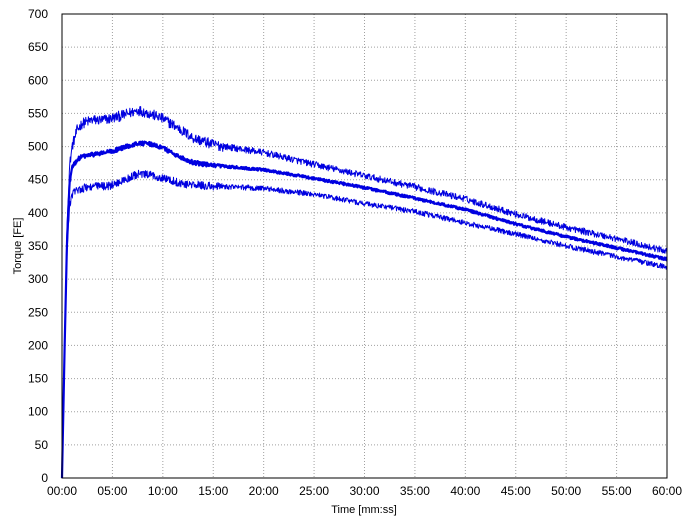  What do you see at coordinates (18, 246) in the screenshot?
I see `y-axis-label: Torque [FE]` at bounding box center [18, 246].